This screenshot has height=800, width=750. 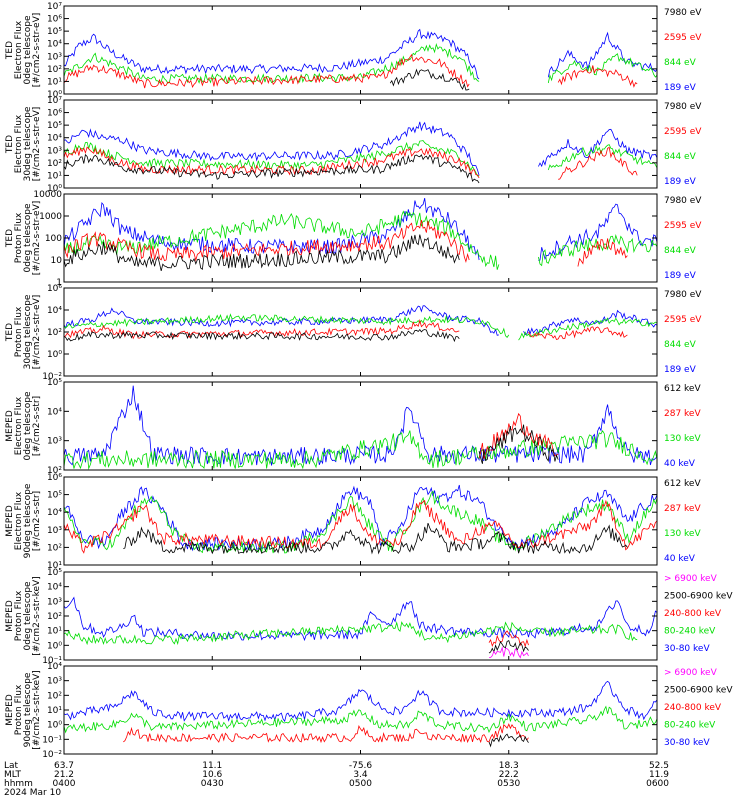 I want to click on legend-entry: 612 keV, so click(x=682, y=389).